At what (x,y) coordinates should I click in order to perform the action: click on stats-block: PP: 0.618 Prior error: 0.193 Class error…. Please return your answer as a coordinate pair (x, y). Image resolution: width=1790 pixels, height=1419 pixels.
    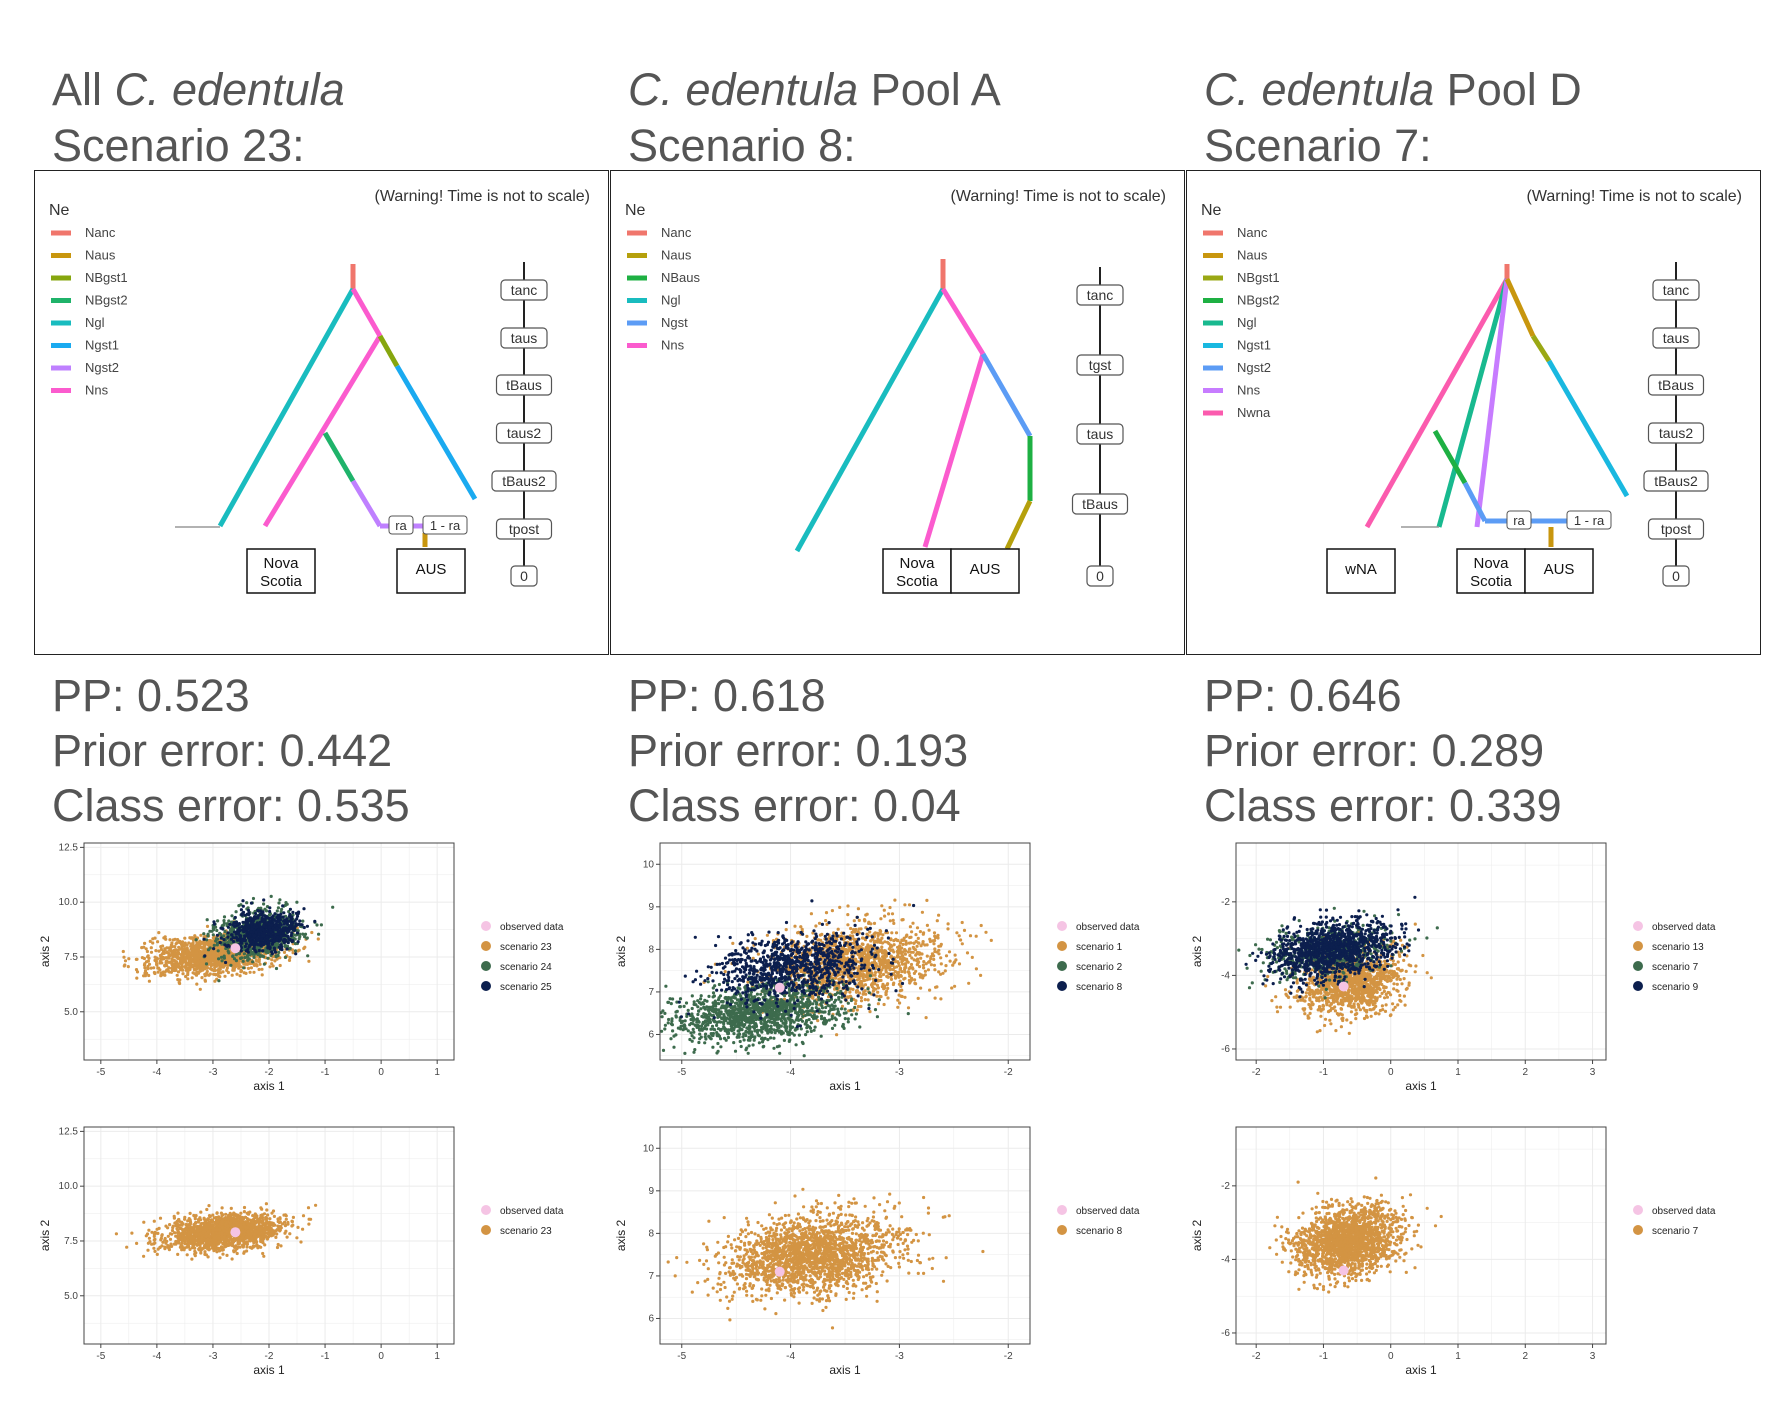
    Looking at the image, I should click on (798, 750).